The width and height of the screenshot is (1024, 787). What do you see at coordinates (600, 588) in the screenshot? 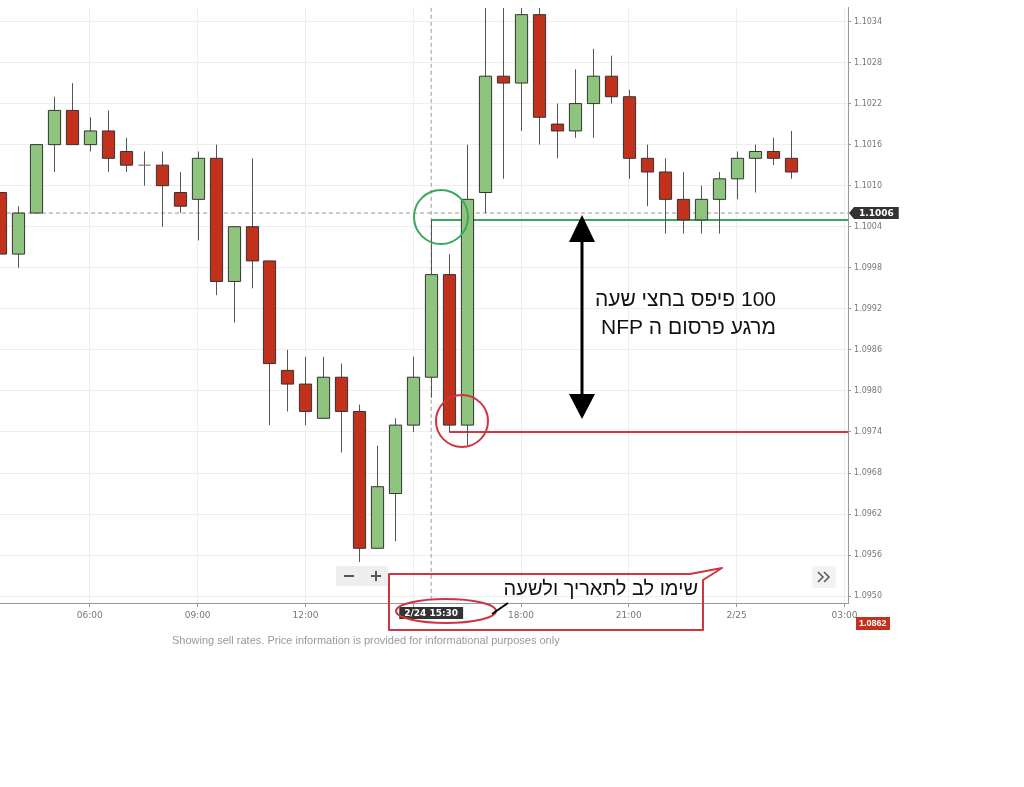
I see `annotation: שימו לב לתאריך ולשעה` at bounding box center [600, 588].